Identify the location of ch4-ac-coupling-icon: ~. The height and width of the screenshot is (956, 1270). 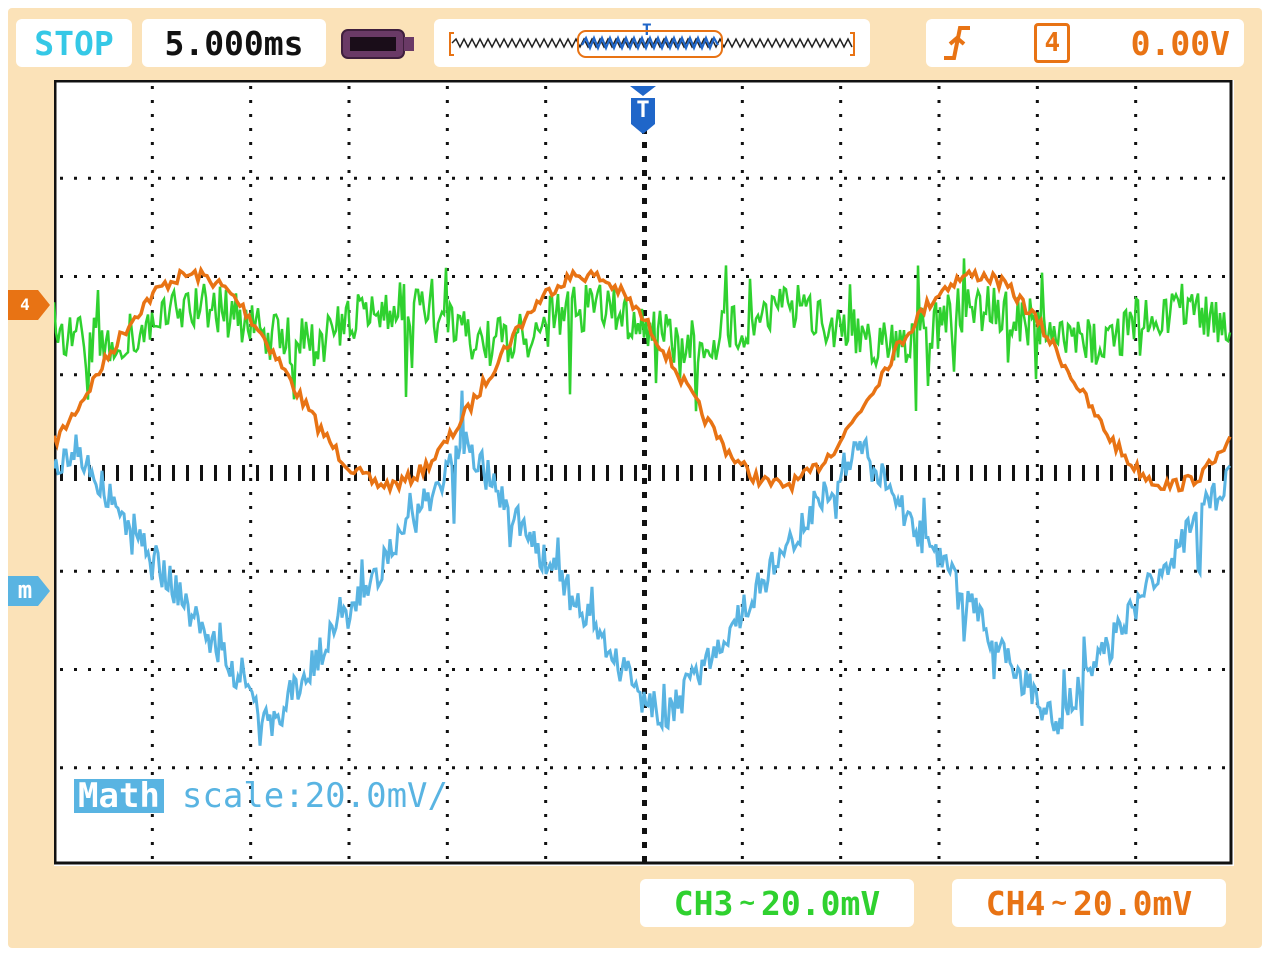
(1059, 903).